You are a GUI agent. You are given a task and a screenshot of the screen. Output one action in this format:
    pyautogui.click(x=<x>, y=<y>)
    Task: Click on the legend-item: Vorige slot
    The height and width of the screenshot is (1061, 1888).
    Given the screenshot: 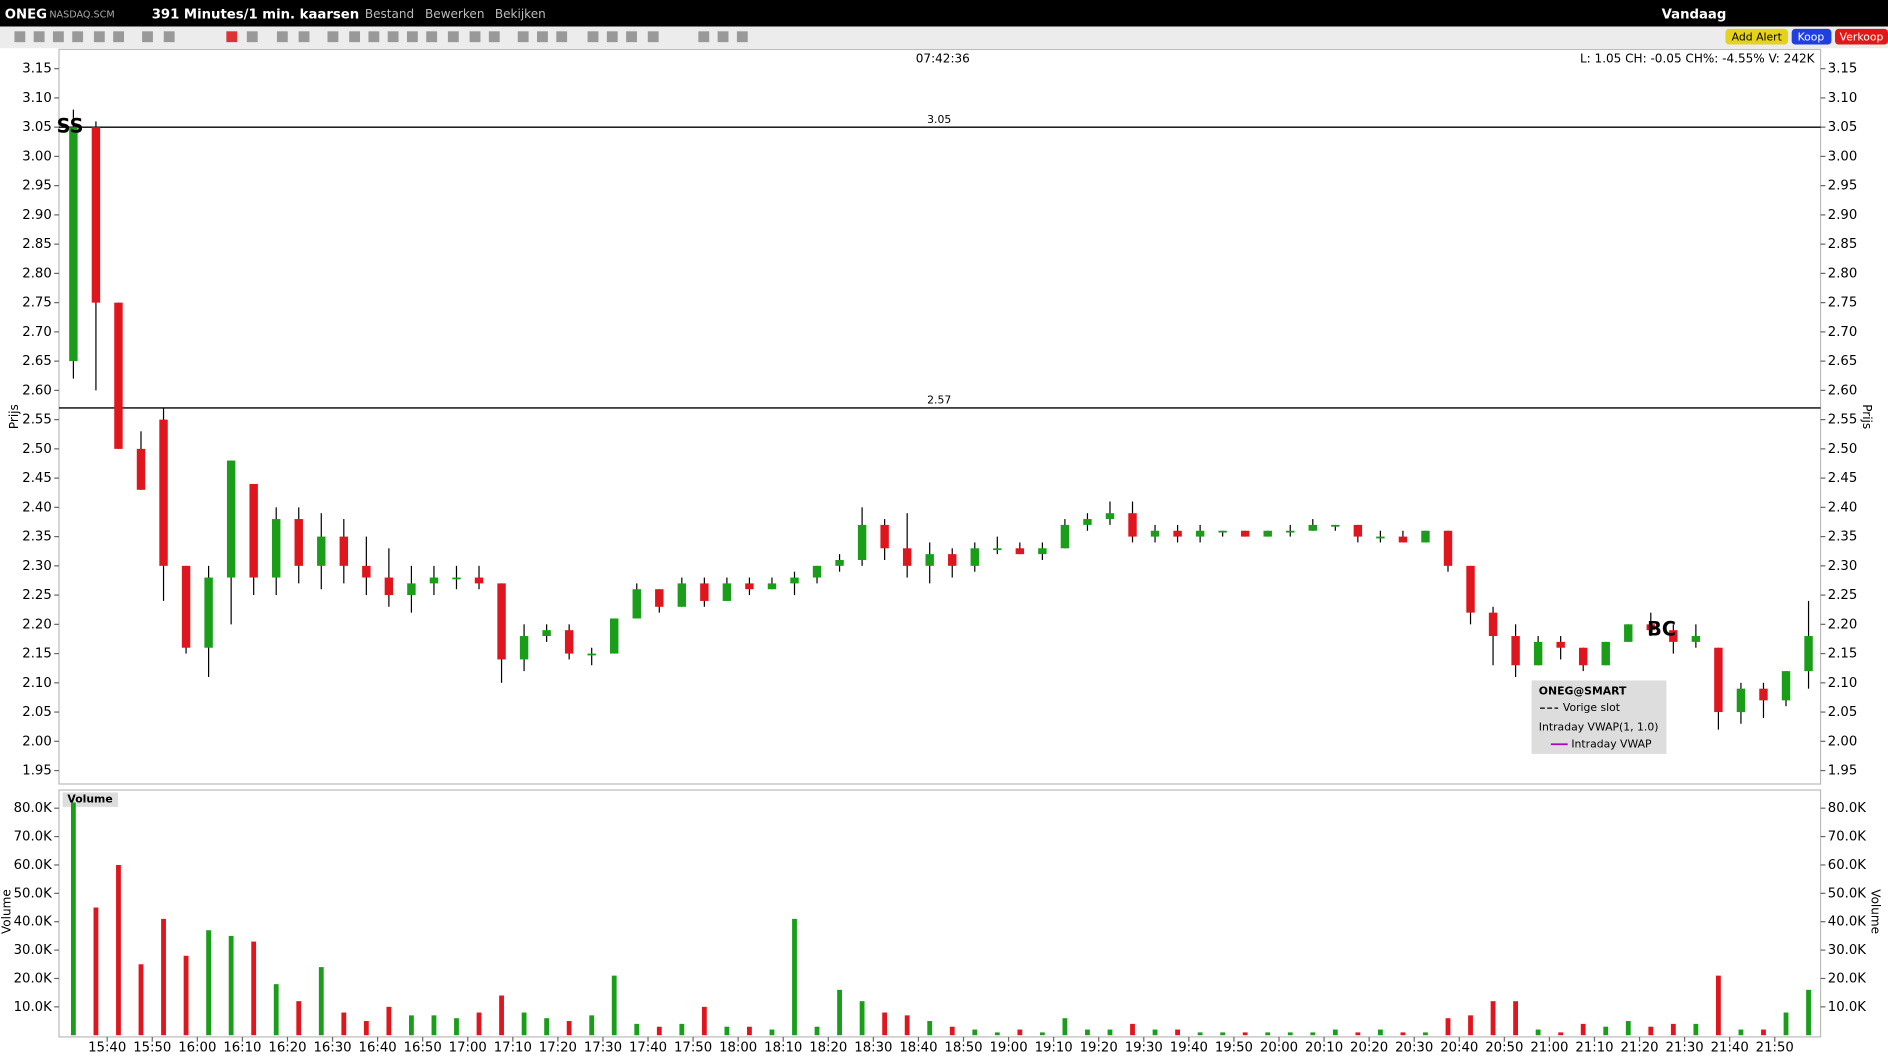 What is the action you would take?
    pyautogui.click(x=1591, y=707)
    